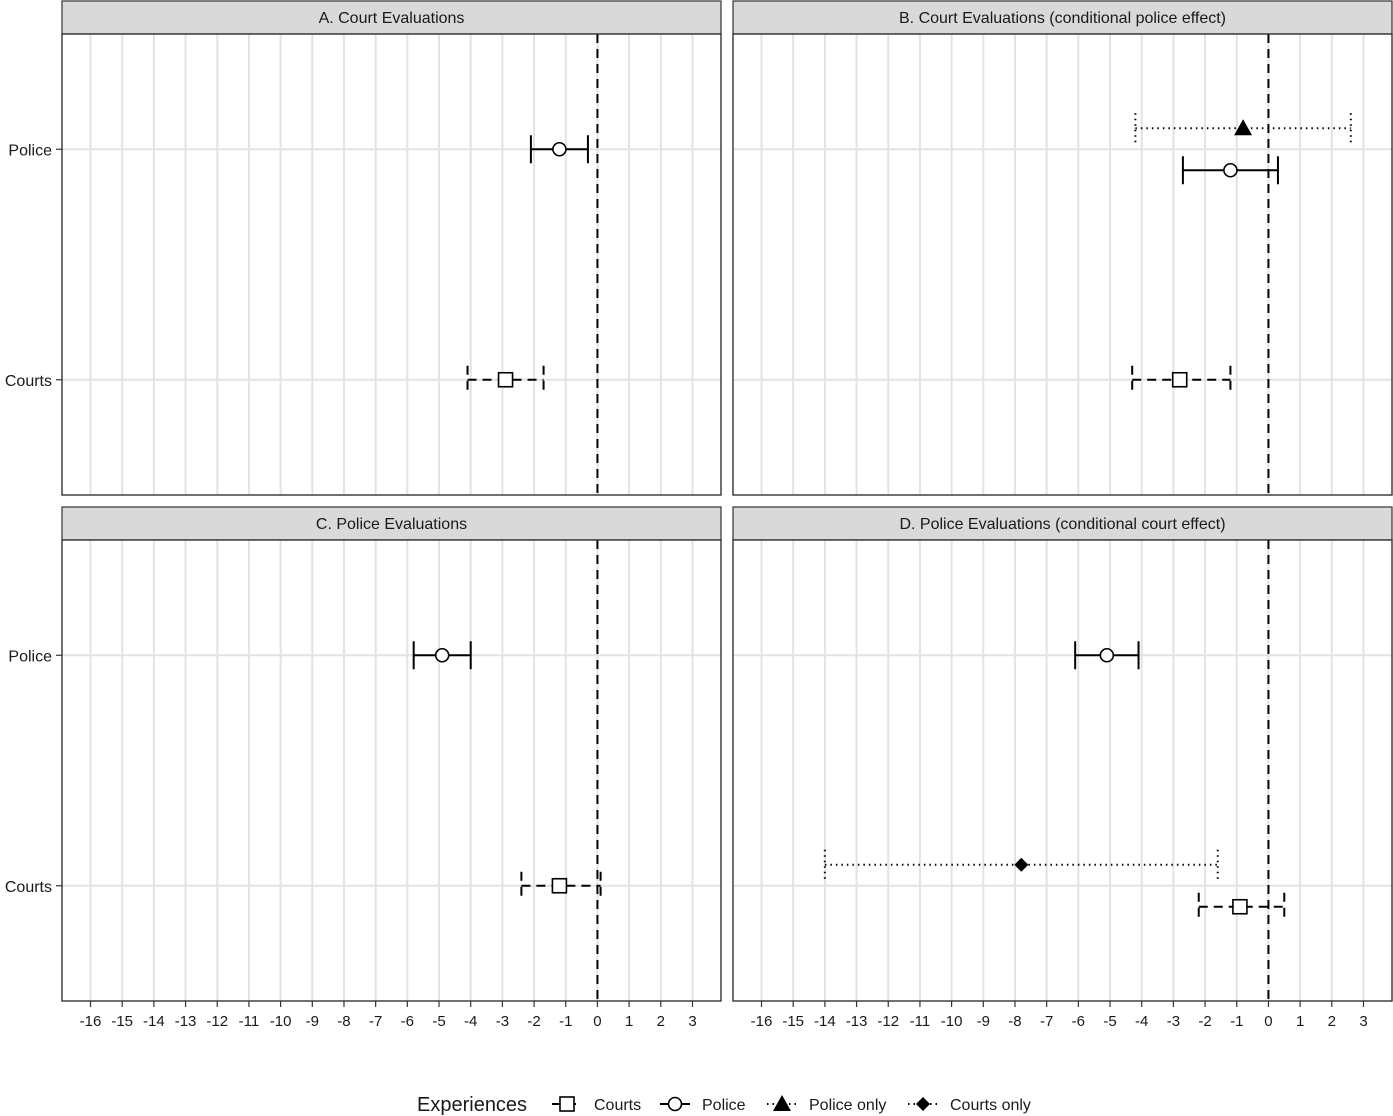  I want to click on legend-label: Courts only, so click(990, 1105).